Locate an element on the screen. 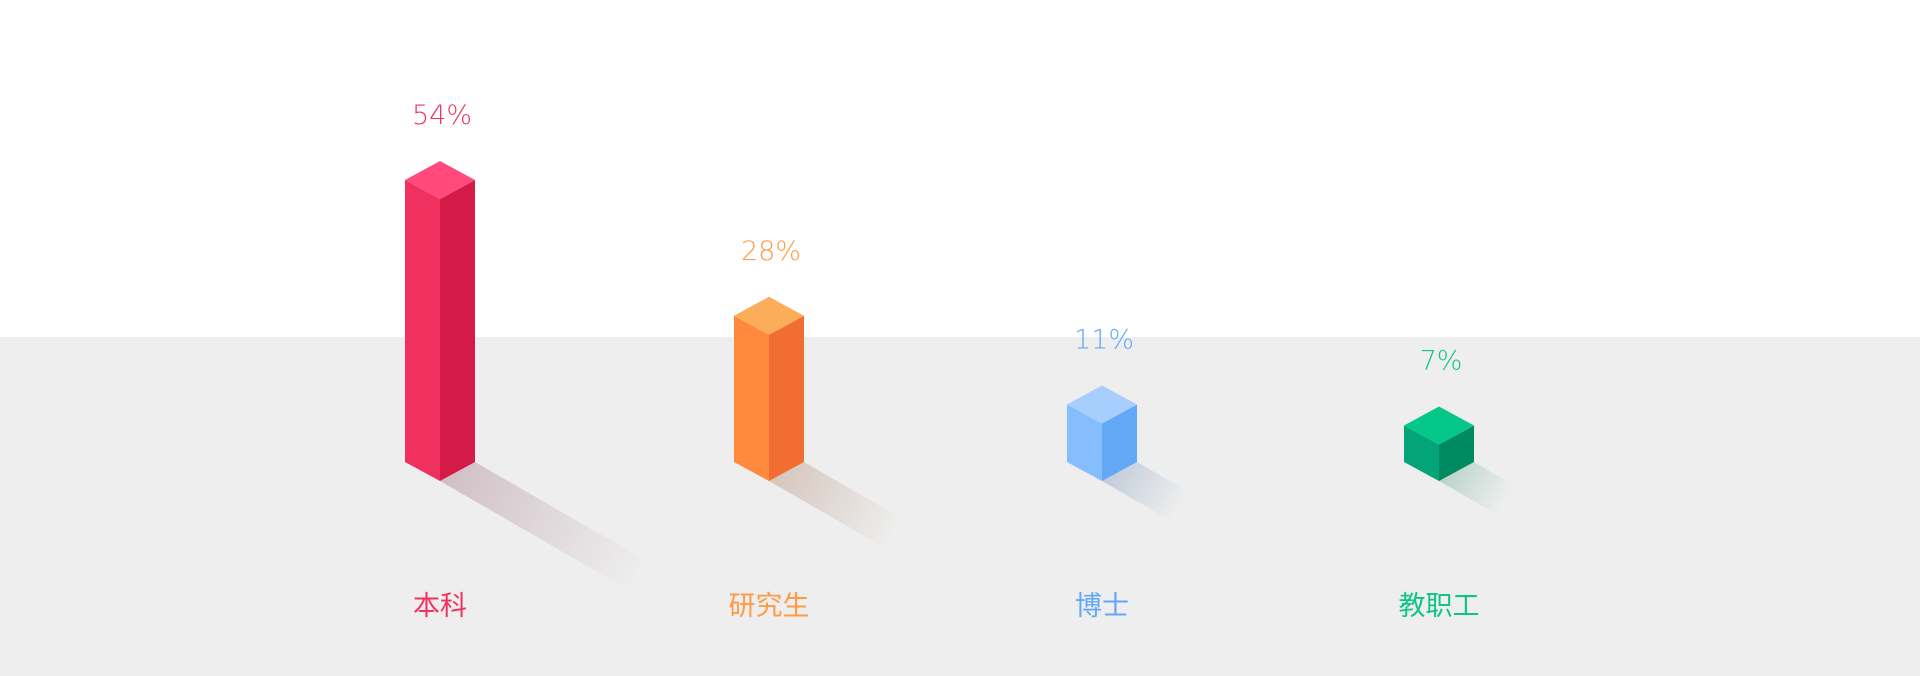 This screenshot has width=1920, height=676. bar-group: 28% 研究生 is located at coordinates (825, 429).